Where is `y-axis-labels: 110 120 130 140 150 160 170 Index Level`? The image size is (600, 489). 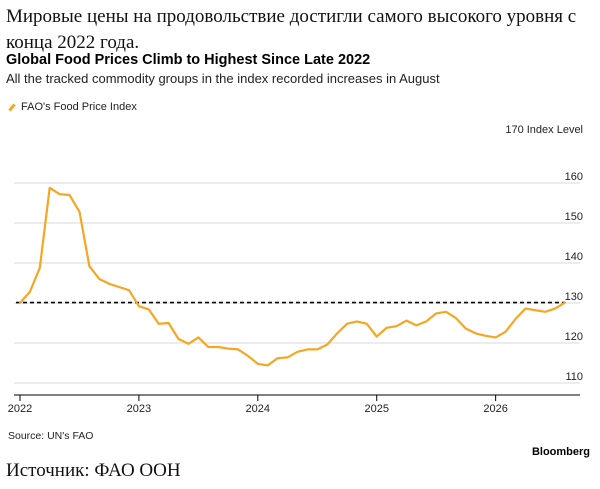
y-axis-labels: 110 120 130 140 150 160 170 Index Level is located at coordinates (544, 253).